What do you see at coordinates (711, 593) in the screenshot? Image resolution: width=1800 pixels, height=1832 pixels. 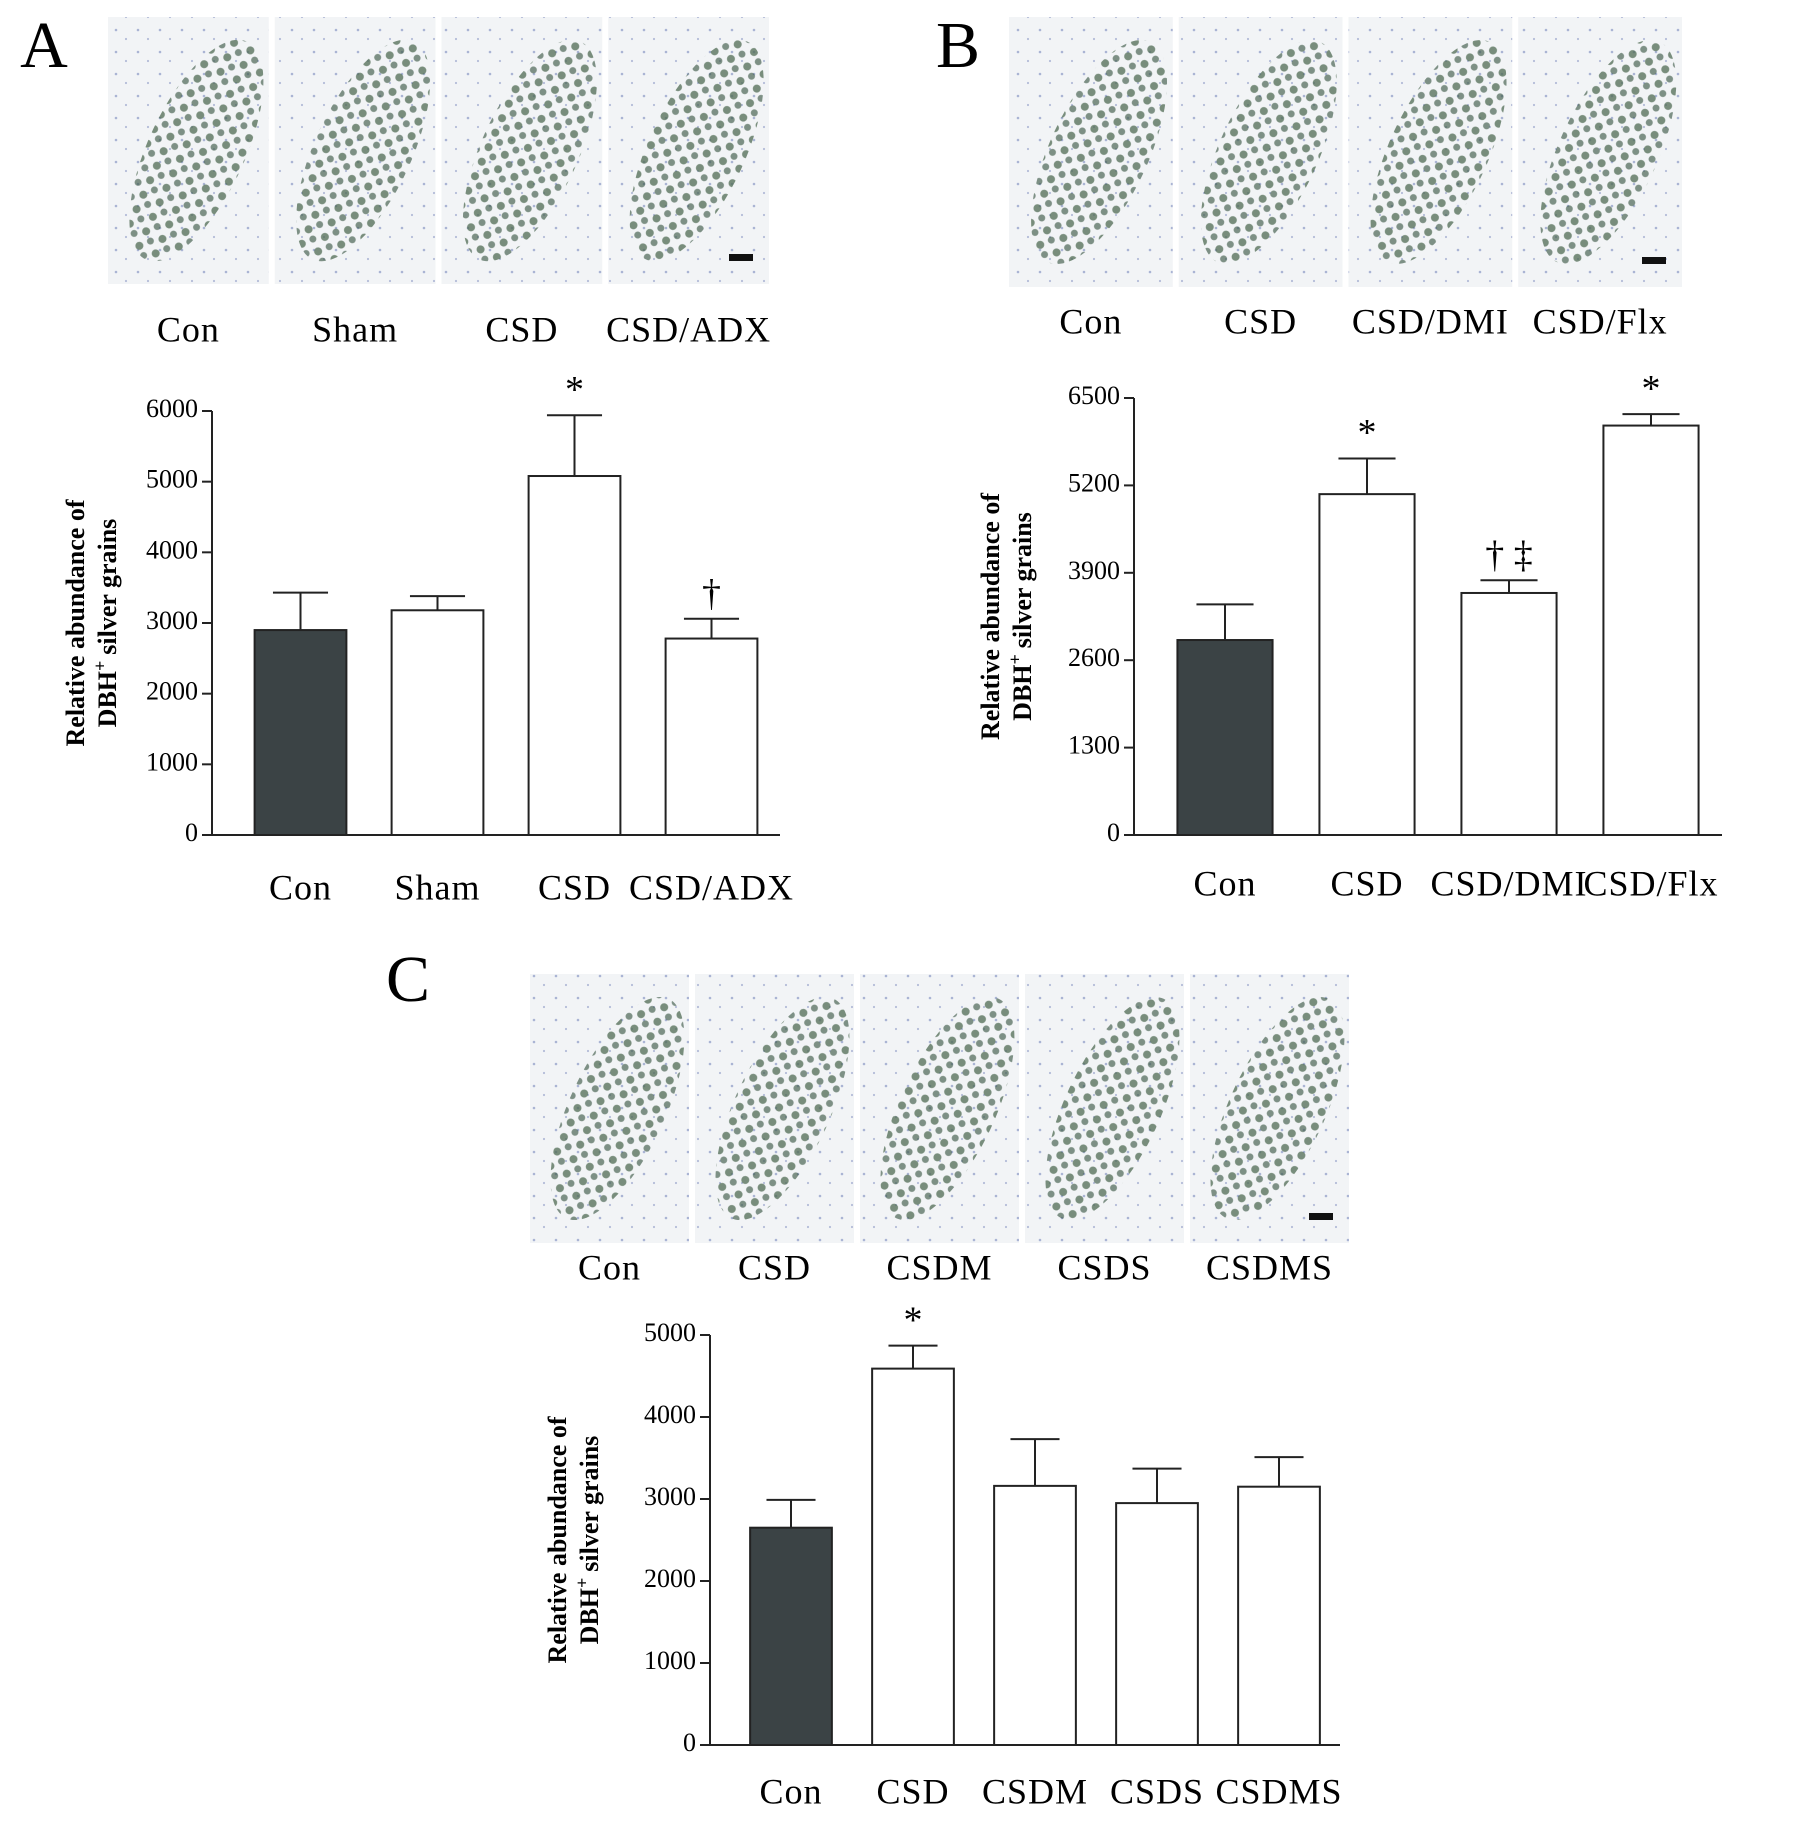 I see `significance-label: †` at bounding box center [711, 593].